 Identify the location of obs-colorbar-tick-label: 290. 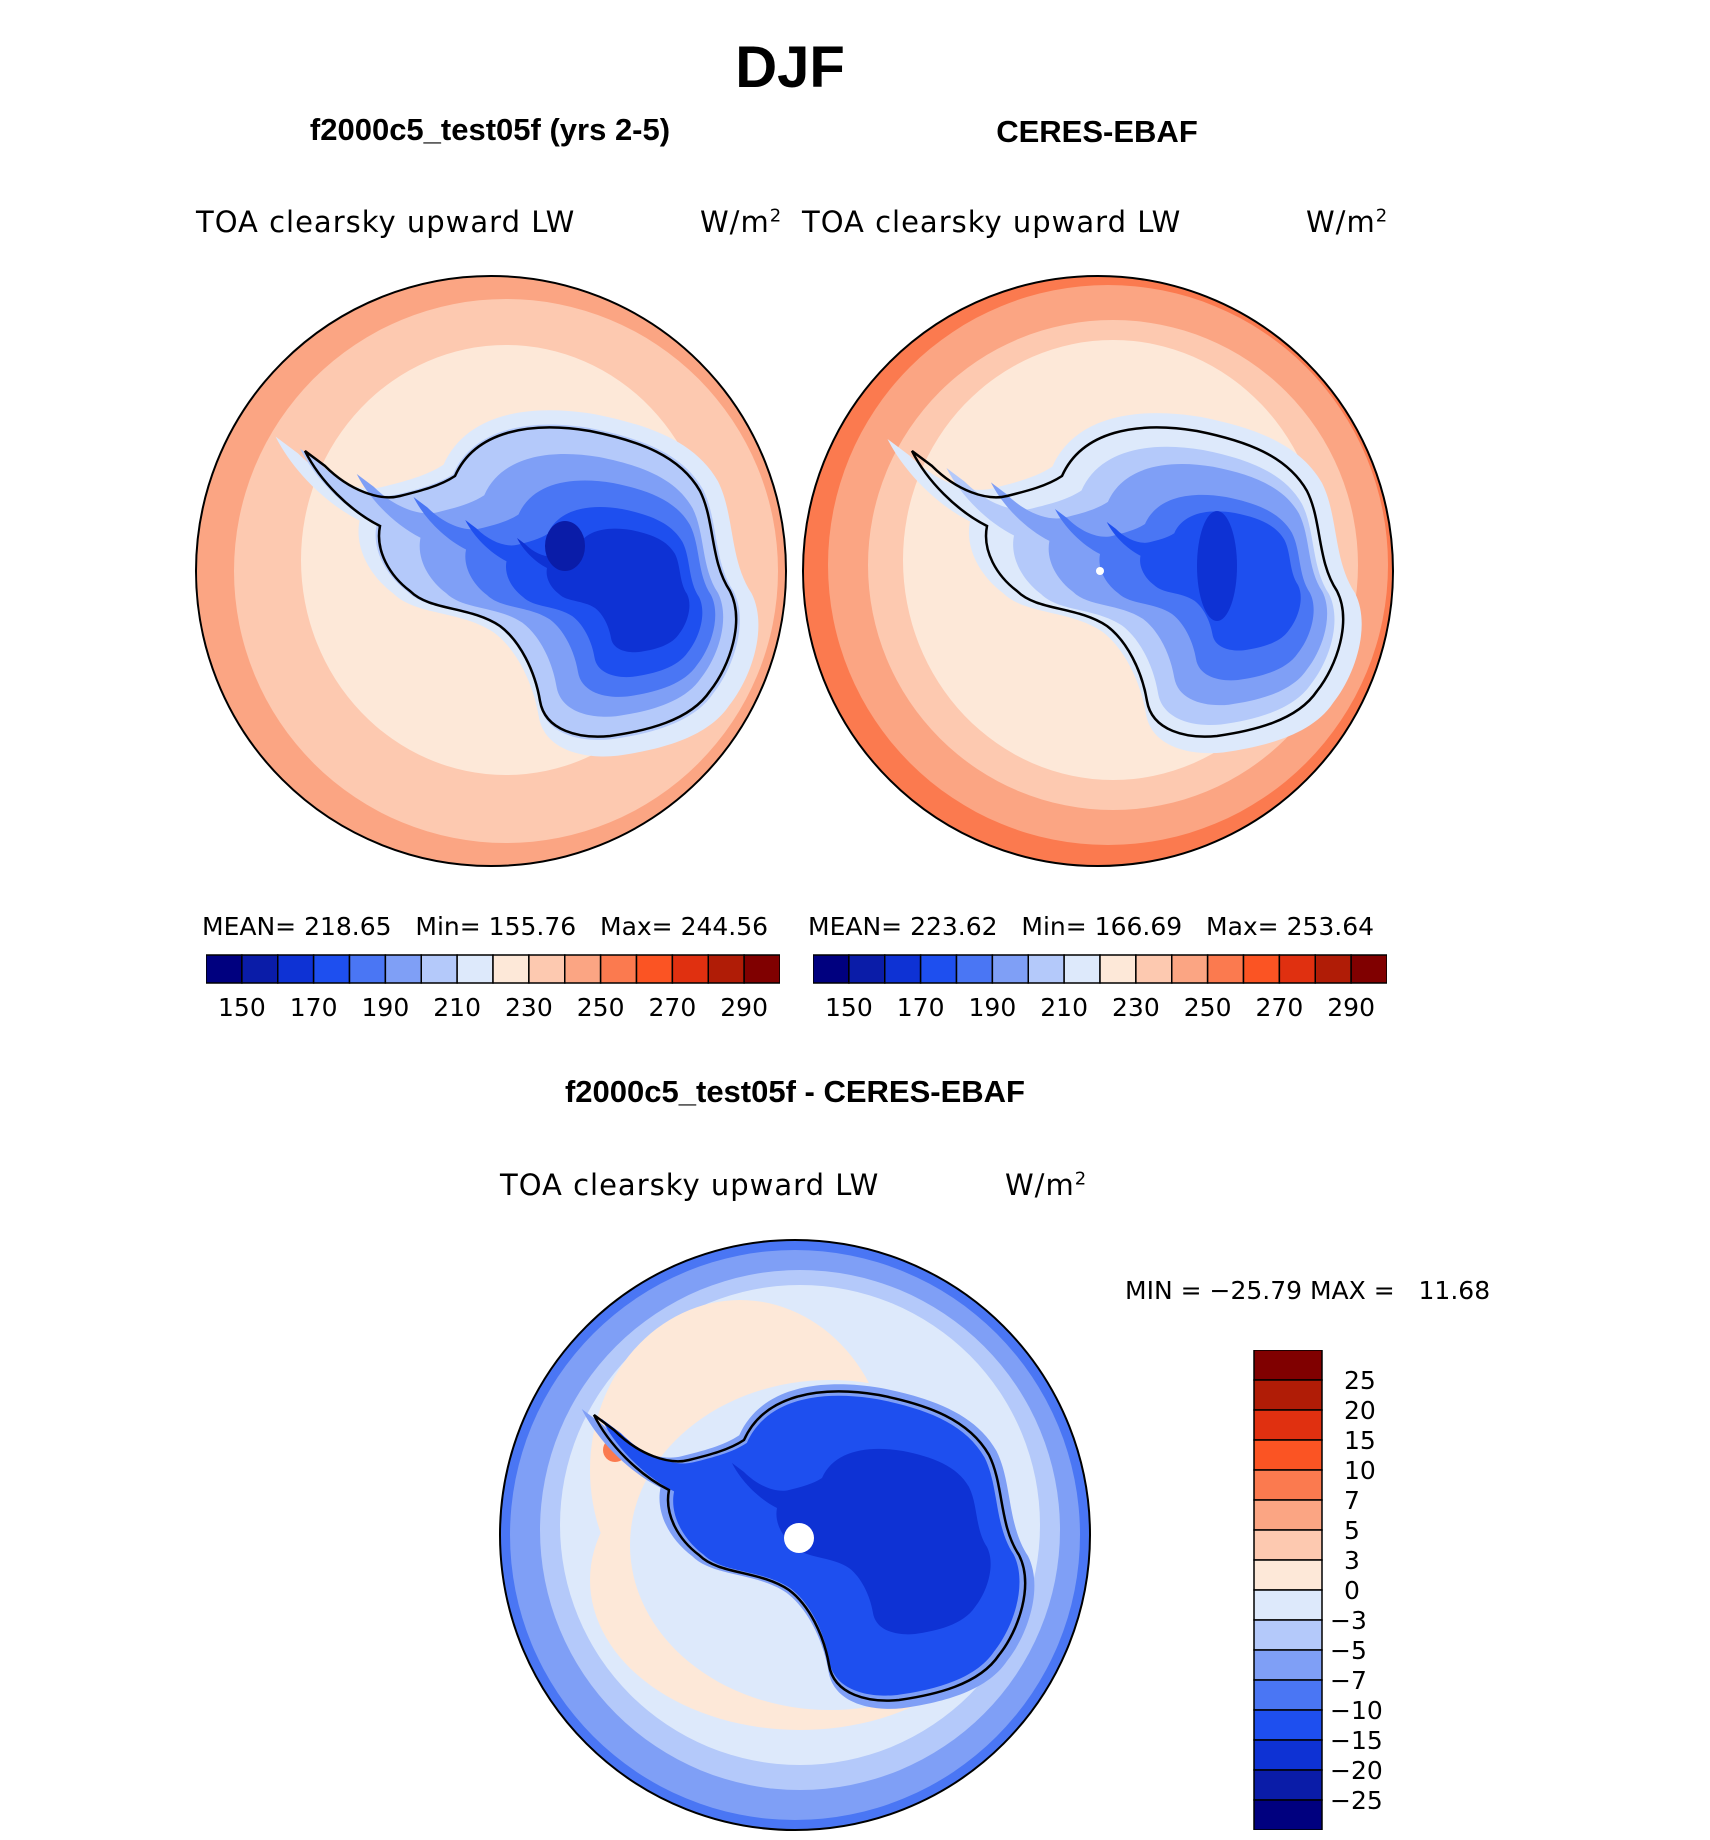
(1351, 1007).